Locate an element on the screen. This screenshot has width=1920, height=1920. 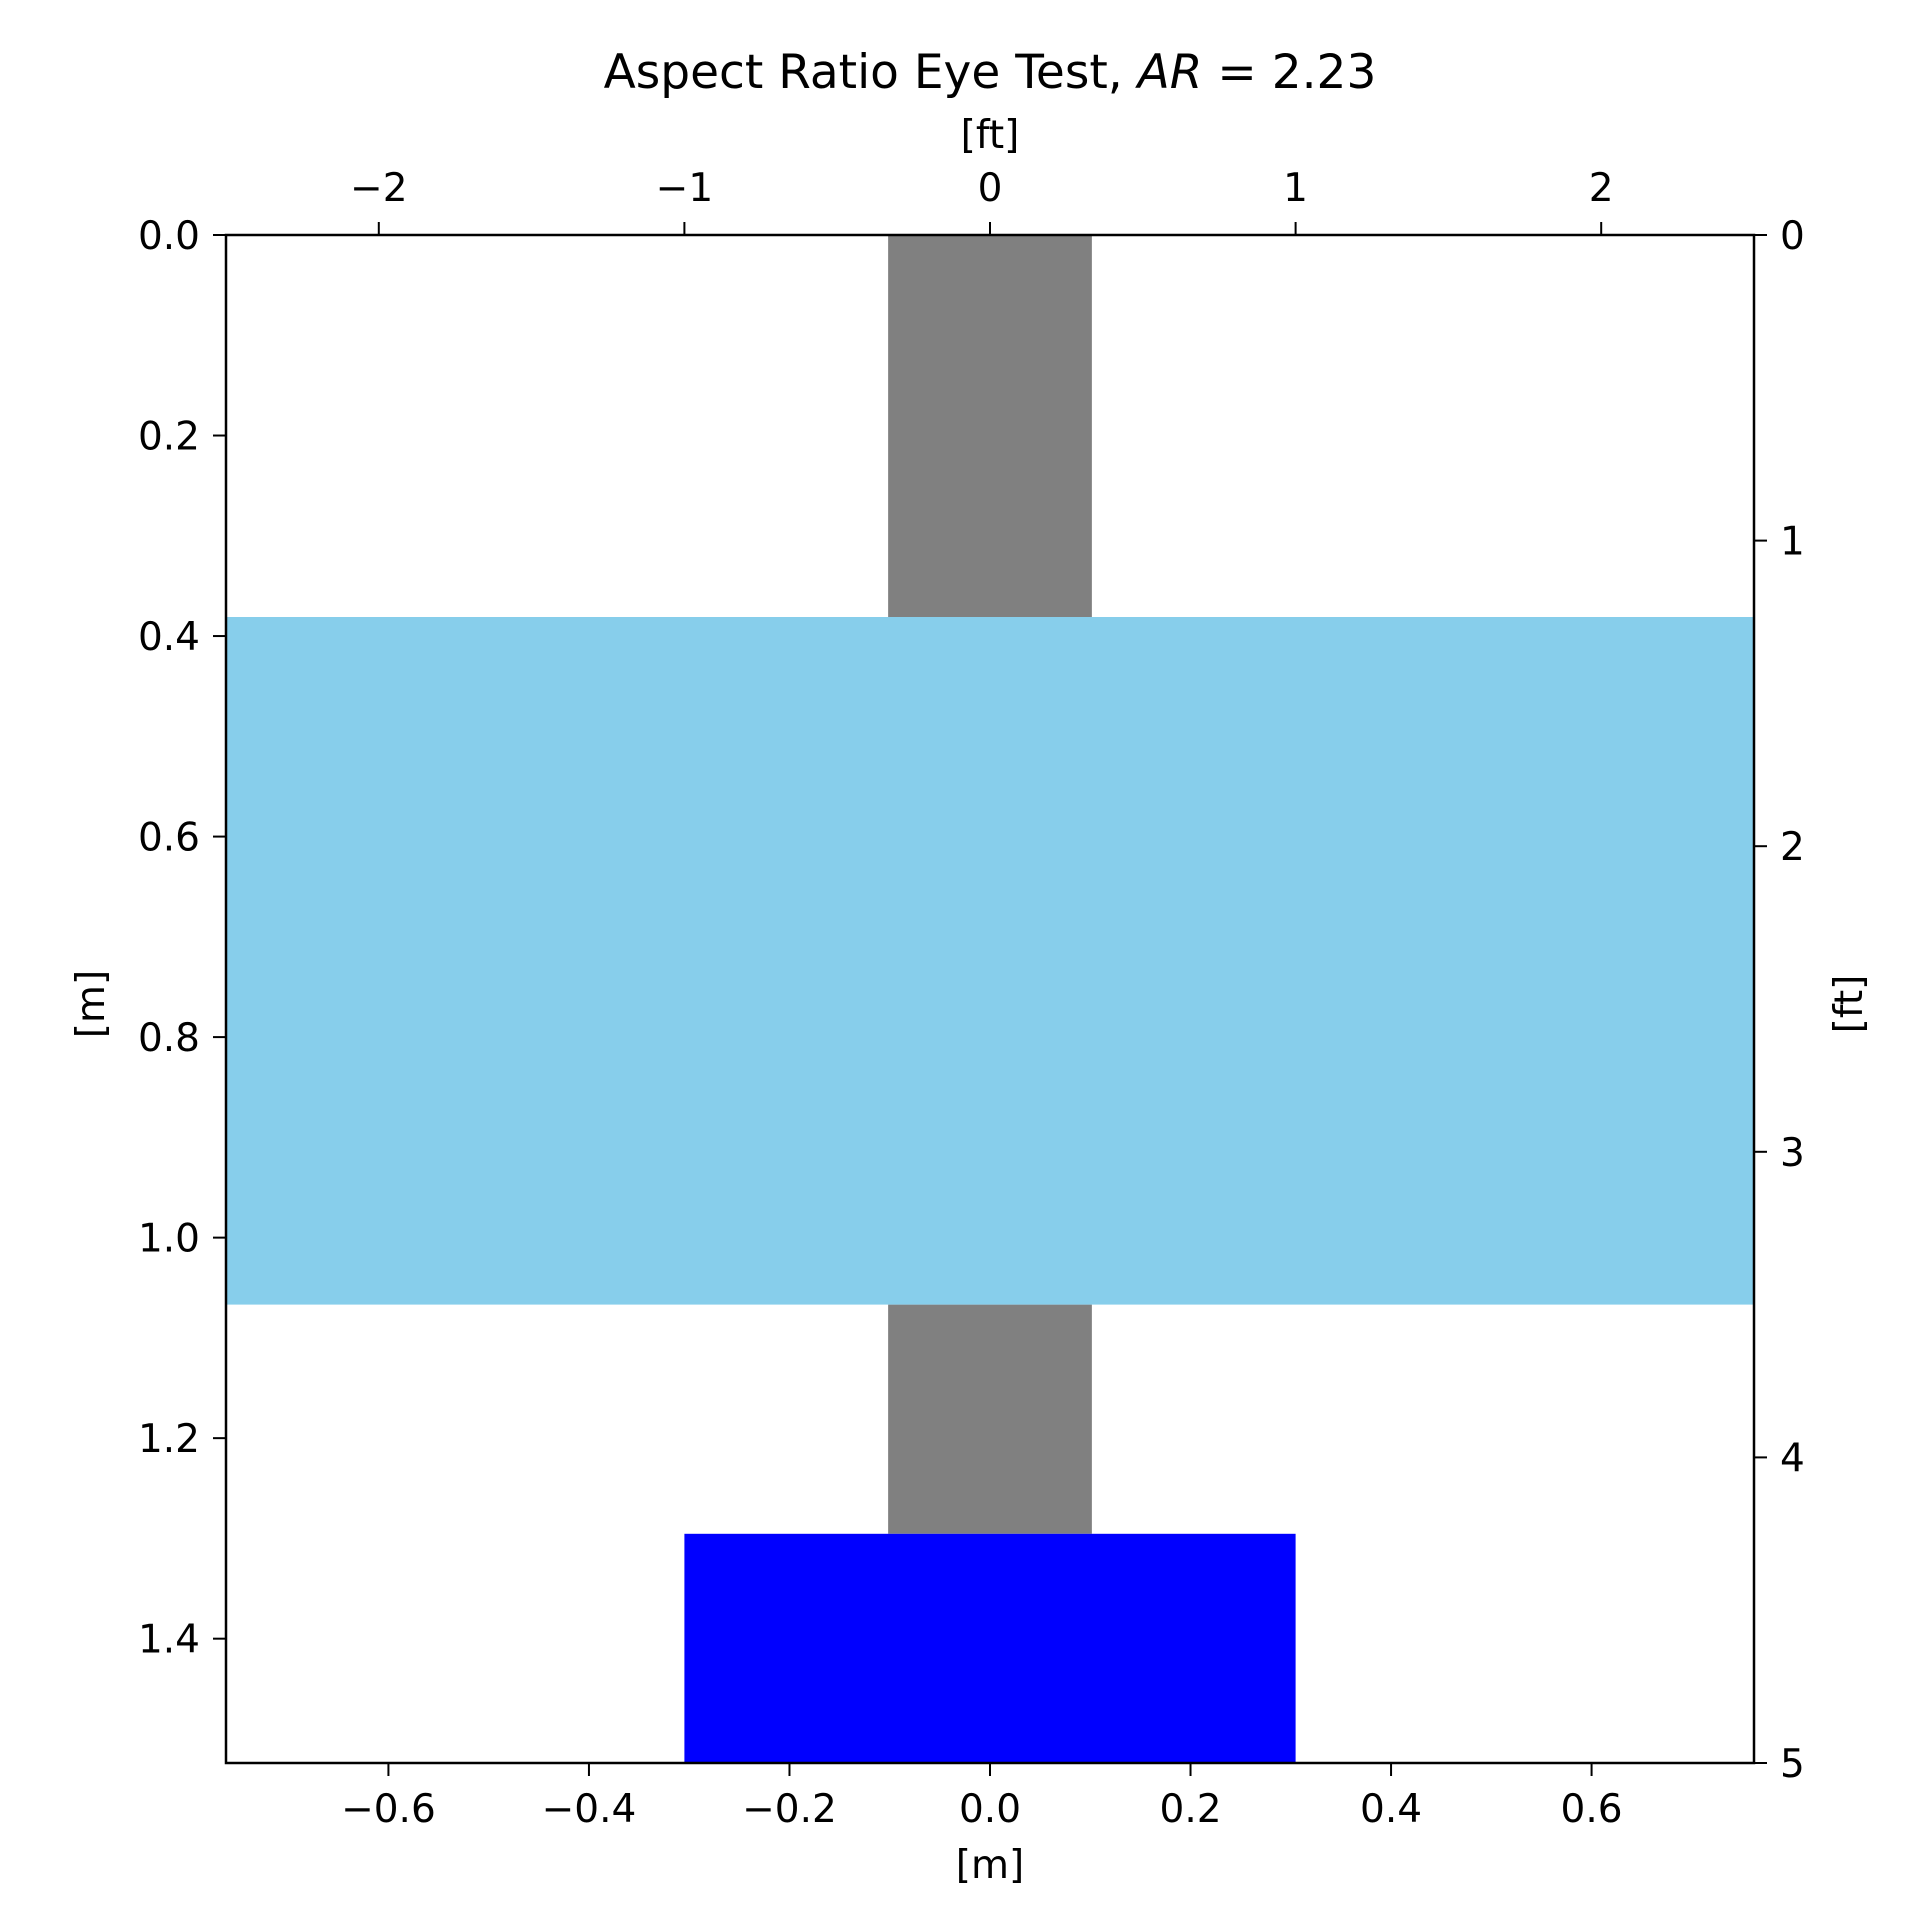
y-tick-label: 0.0 is located at coordinates (169, 236).